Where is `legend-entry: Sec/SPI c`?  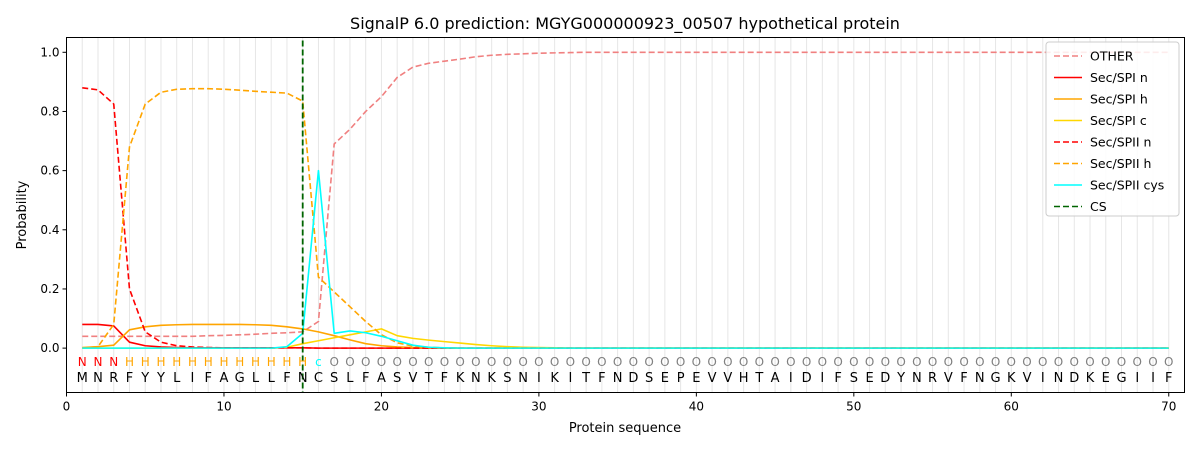
legend-entry: Sec/SPI c is located at coordinates (1118, 120).